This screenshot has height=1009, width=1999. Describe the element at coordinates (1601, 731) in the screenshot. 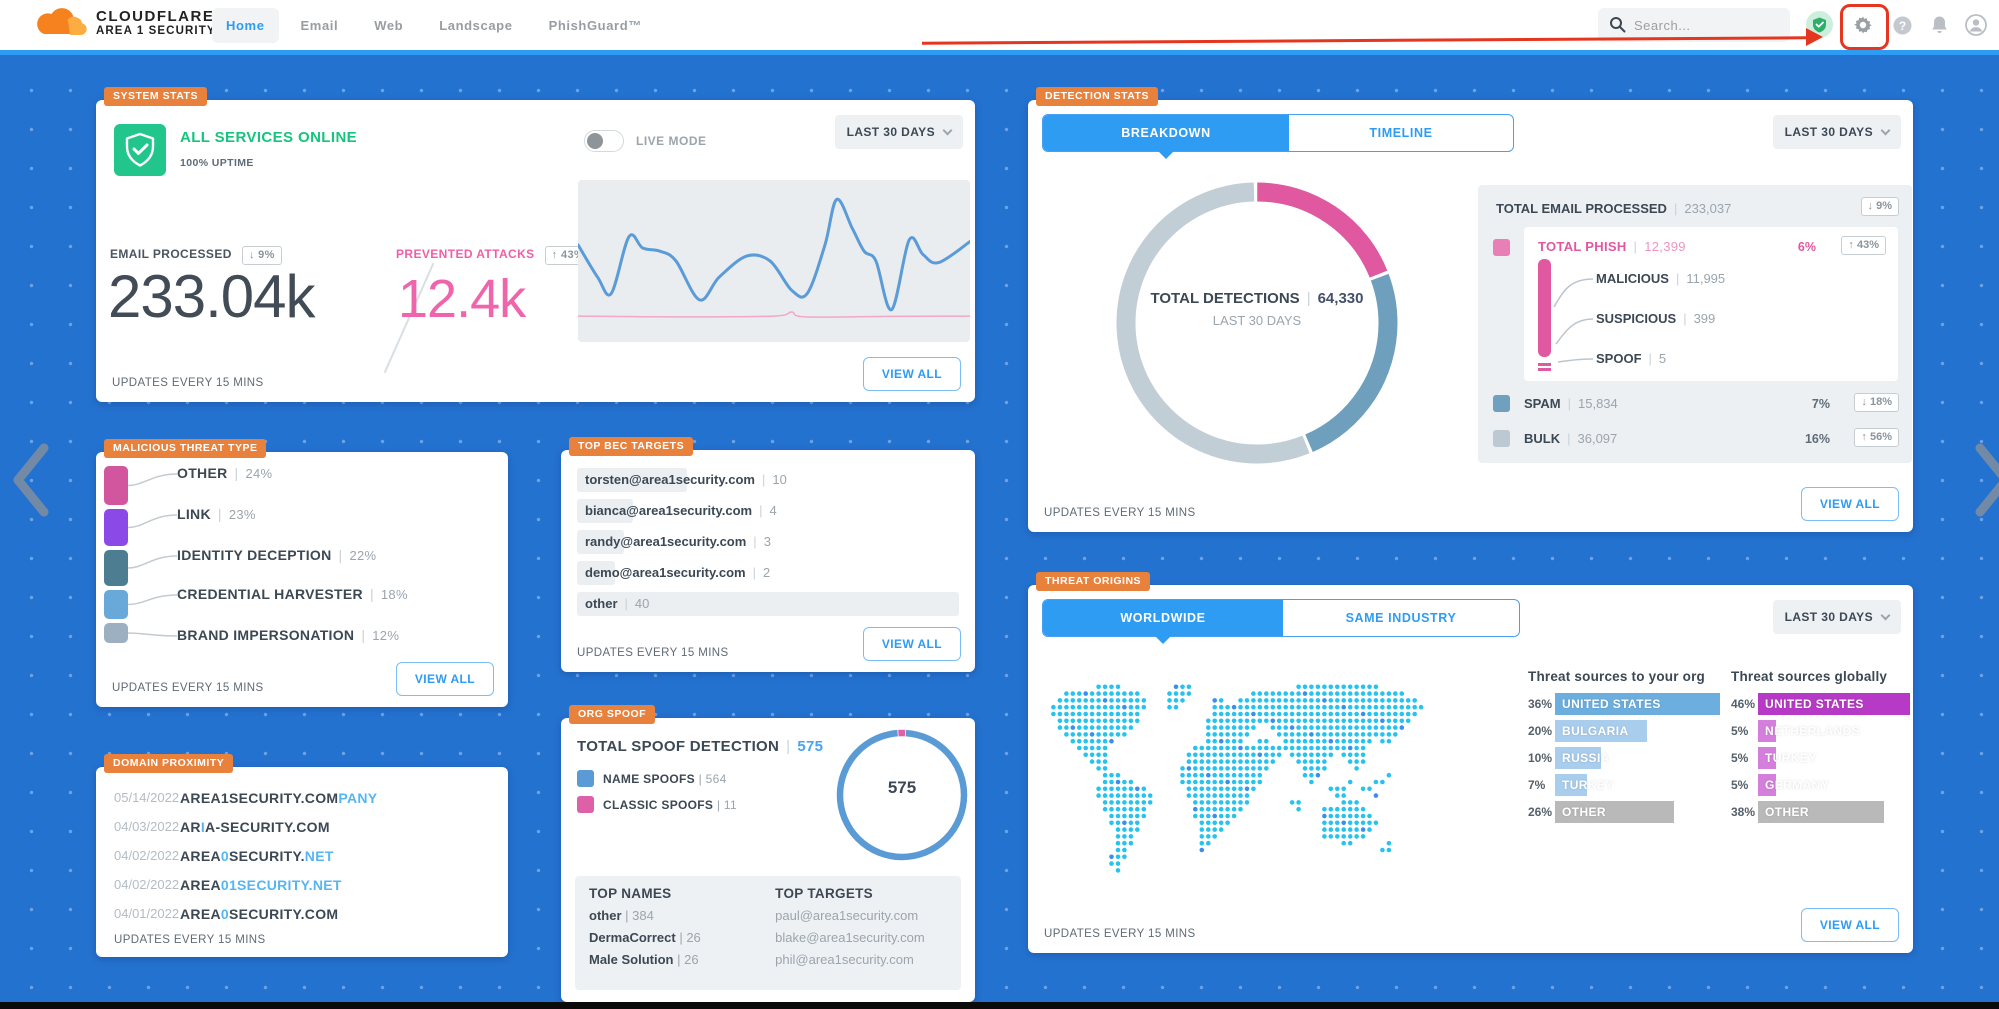

I see `origin-bar: BULGARIA` at that location.